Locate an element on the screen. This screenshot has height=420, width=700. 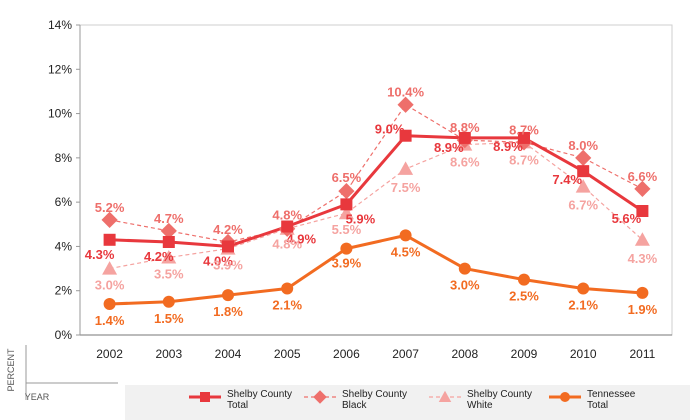
data-label-shelby-county-black-2009: 8.7% is located at coordinates (524, 129).